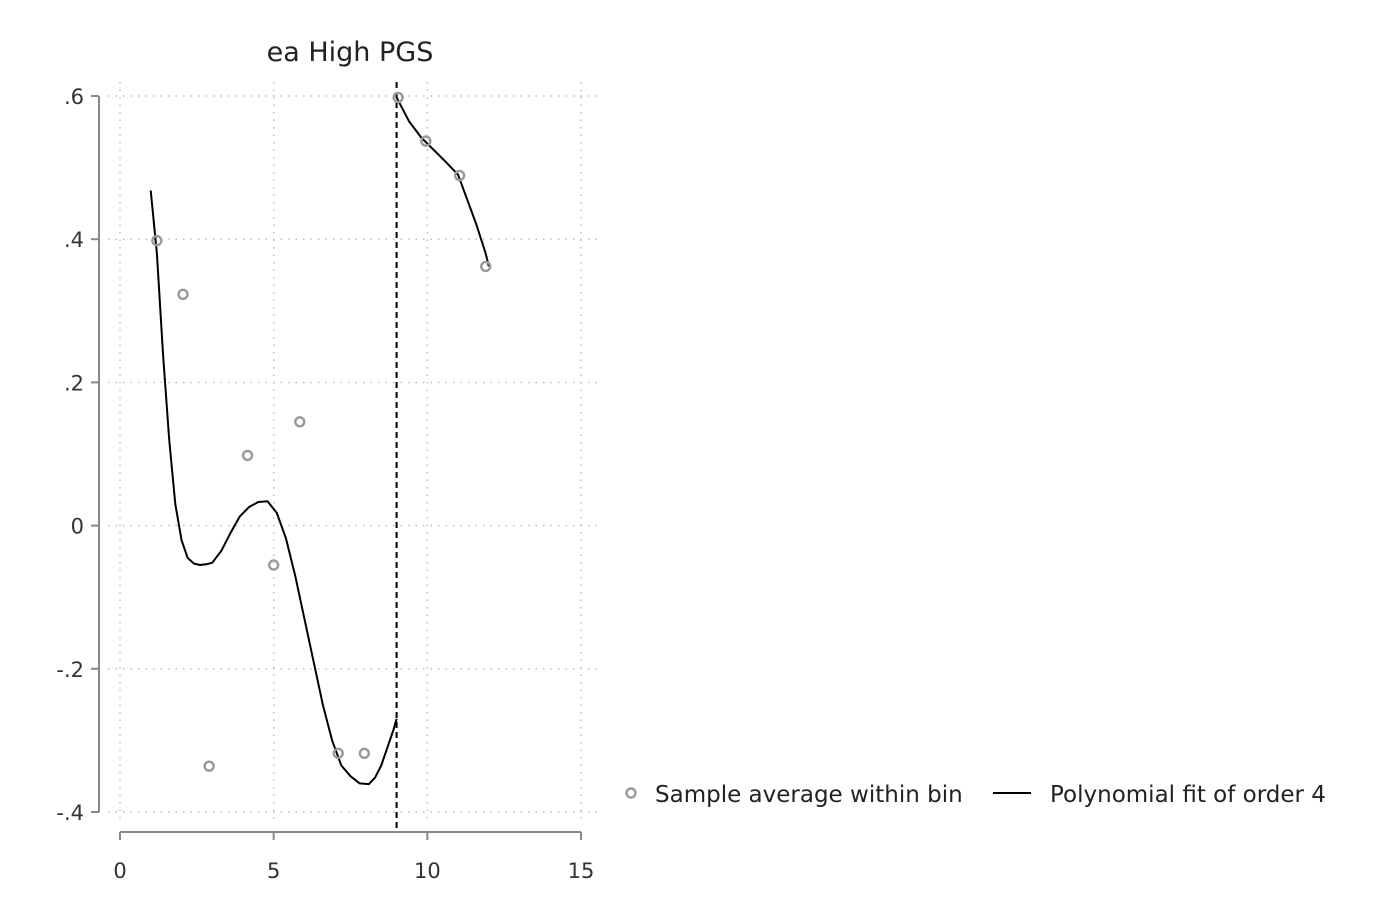  What do you see at coordinates (119, 871) in the screenshot?
I see `x-tick-label-0: 0` at bounding box center [119, 871].